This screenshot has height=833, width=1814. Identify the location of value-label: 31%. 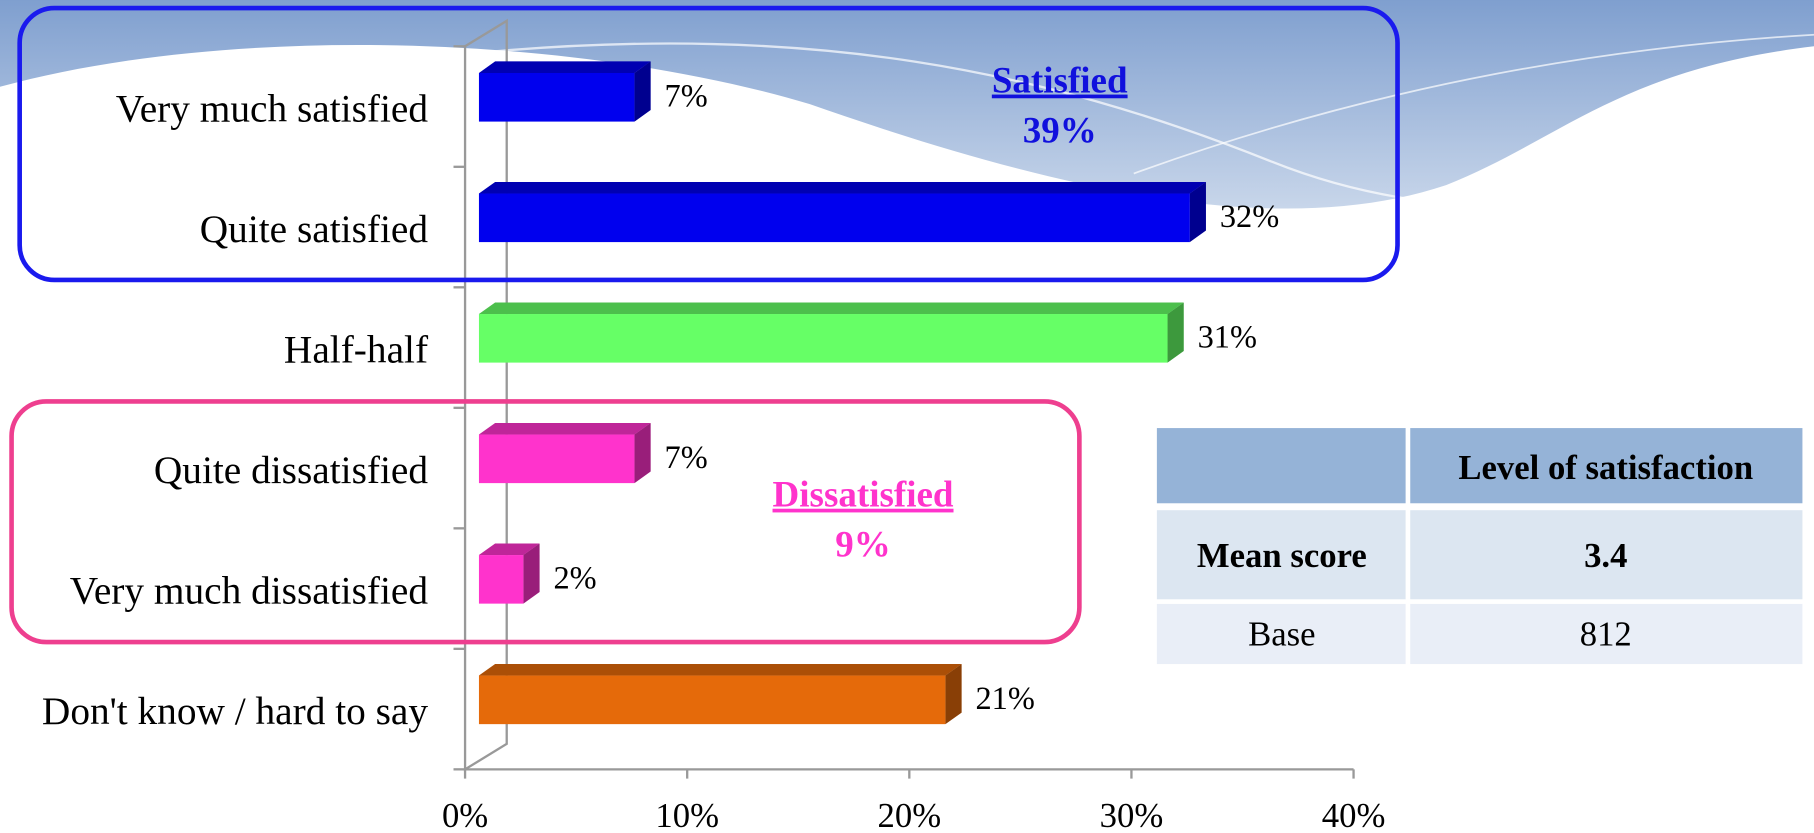
(1227, 338).